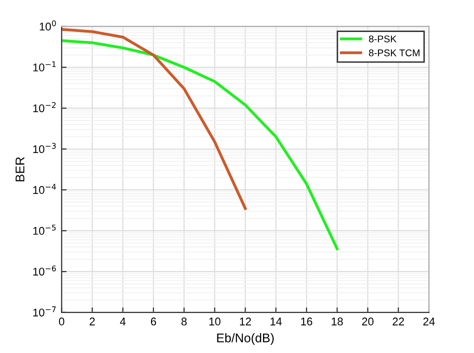  What do you see at coordinates (429, 322) in the screenshot?
I see `x-tick-label: 24` at bounding box center [429, 322].